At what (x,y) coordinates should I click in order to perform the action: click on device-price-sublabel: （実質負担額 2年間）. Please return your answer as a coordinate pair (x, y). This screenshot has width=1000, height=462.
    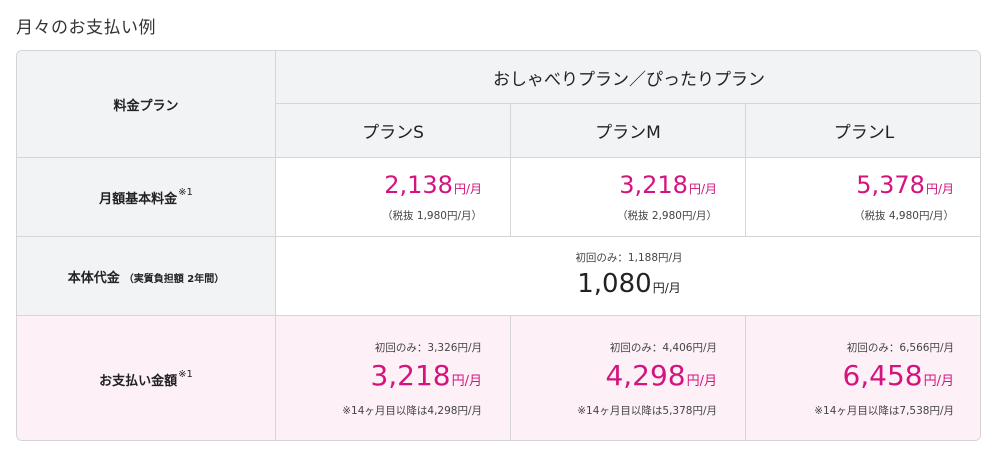
    Looking at the image, I should click on (174, 279).